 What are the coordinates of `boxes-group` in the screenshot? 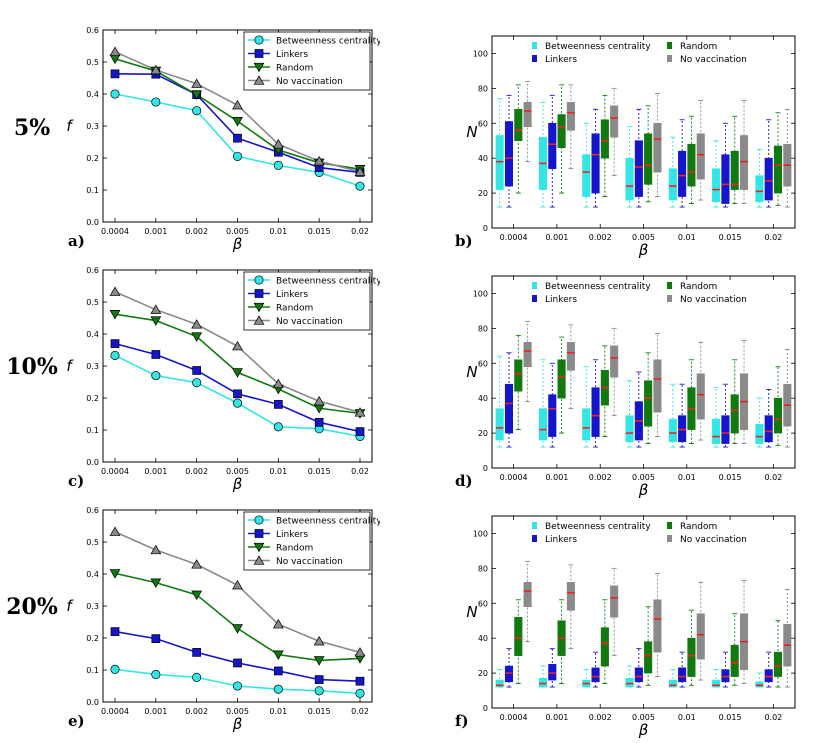 It's located at (643, 384).